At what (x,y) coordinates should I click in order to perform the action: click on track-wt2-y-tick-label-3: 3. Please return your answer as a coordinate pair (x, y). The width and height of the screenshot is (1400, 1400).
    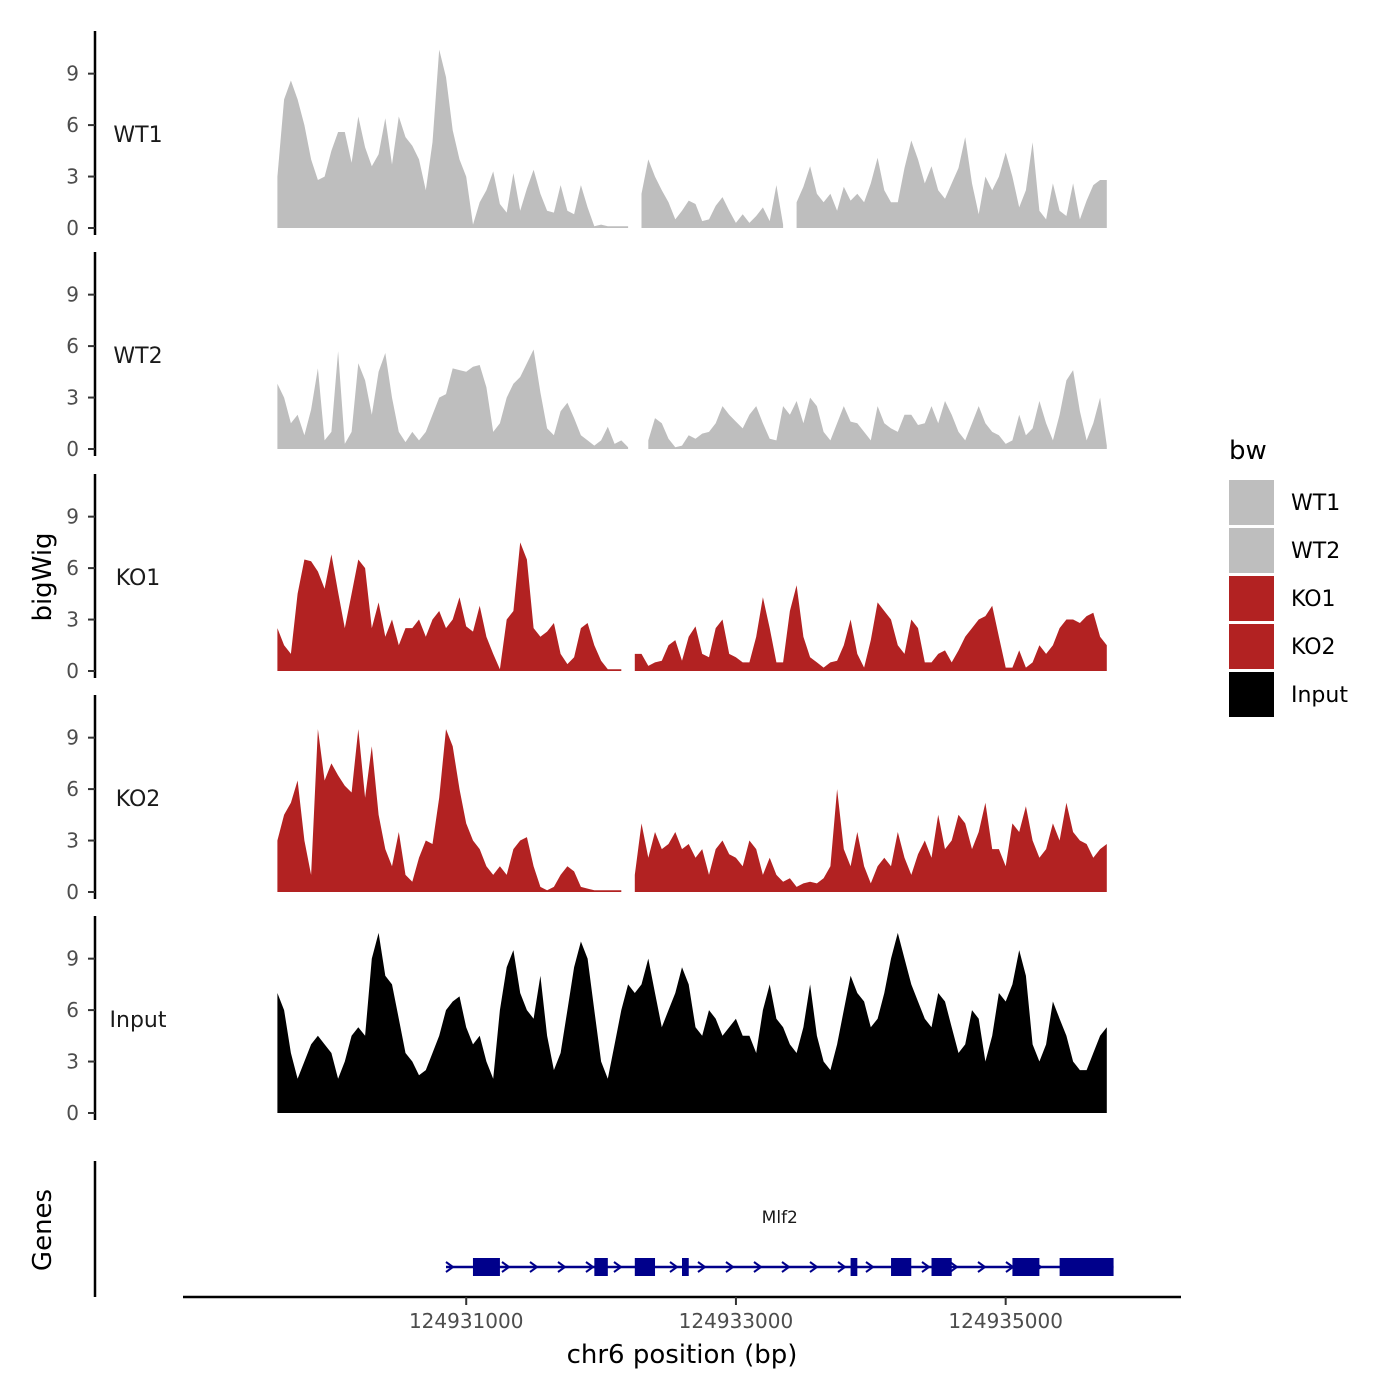
    Looking at the image, I should click on (72, 398).